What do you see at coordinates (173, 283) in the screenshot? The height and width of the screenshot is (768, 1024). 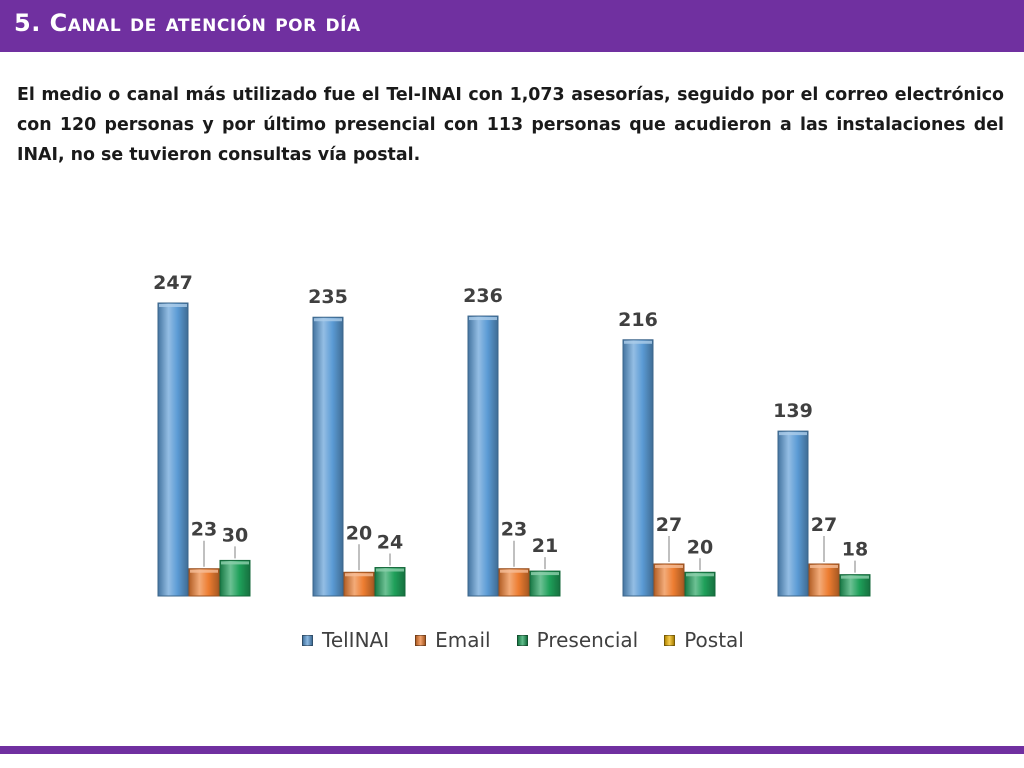 I see `data-label-telinai-1: 247` at bounding box center [173, 283].